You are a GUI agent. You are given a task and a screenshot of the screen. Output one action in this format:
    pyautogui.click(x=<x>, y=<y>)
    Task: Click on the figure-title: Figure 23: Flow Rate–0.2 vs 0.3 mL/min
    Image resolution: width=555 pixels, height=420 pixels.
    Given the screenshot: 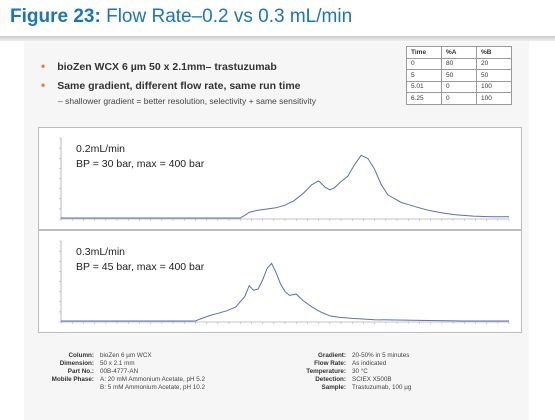 What is the action you would take?
    pyautogui.click(x=181, y=17)
    